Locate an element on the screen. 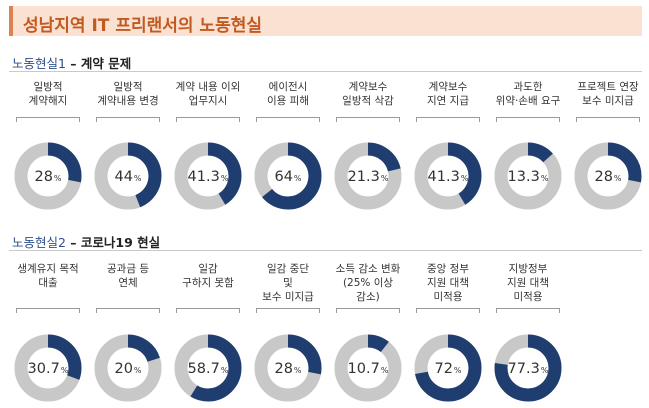 The width and height of the screenshot is (649, 408). donut-chart: 44% is located at coordinates (128, 176).